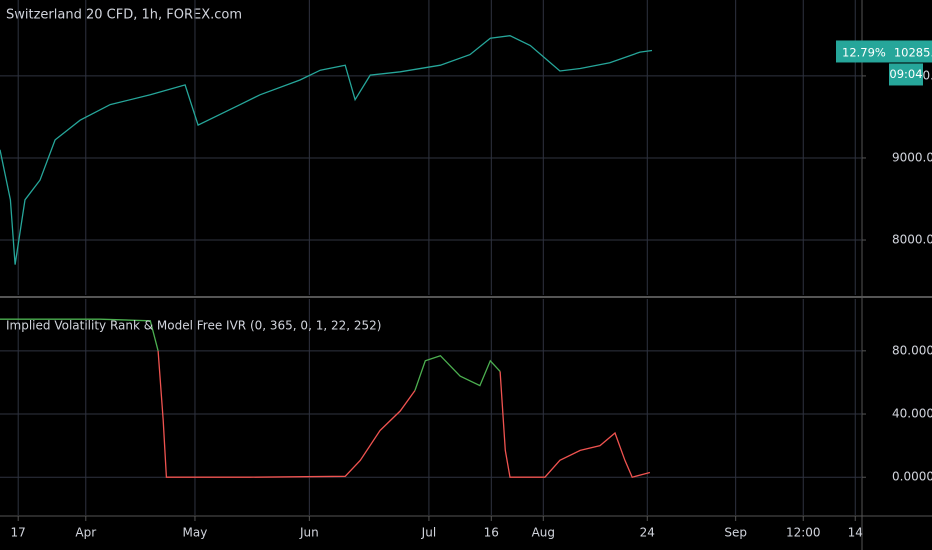 Image resolution: width=932 pixels, height=550 pixels. What do you see at coordinates (912, 240) in the screenshot?
I see `y-tick-label: 8000.0` at bounding box center [912, 240].